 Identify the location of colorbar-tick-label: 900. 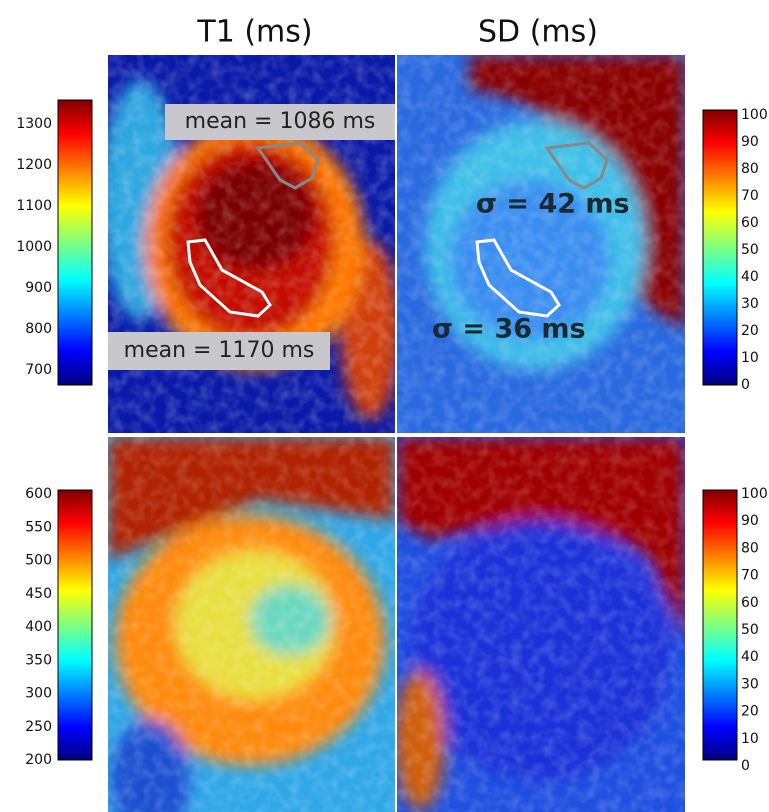
(38, 288).